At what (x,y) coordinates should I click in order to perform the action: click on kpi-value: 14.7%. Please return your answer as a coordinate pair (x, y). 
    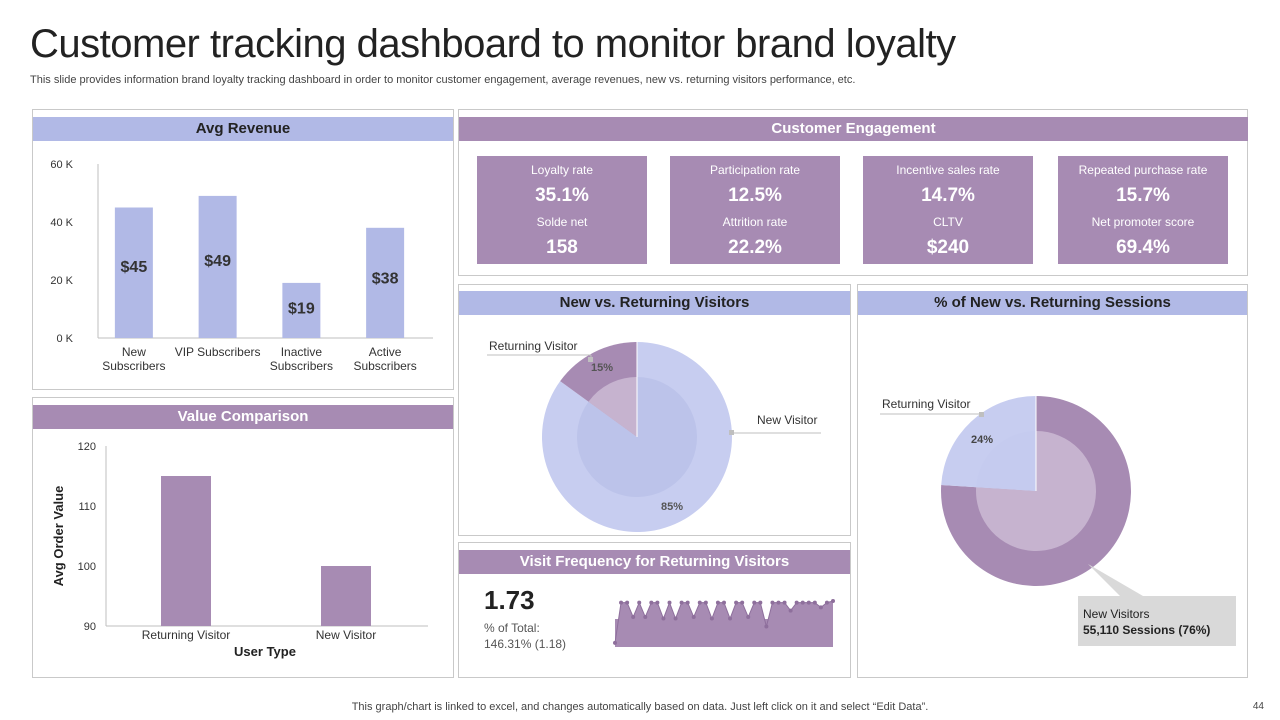
    Looking at the image, I should click on (948, 195).